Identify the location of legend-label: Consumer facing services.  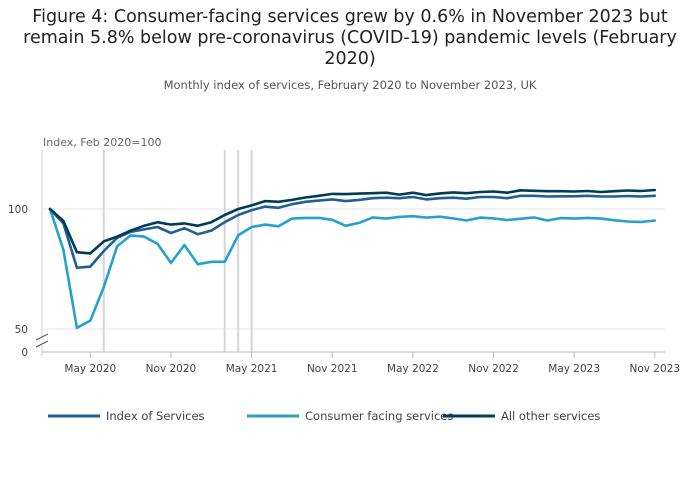
(379, 416).